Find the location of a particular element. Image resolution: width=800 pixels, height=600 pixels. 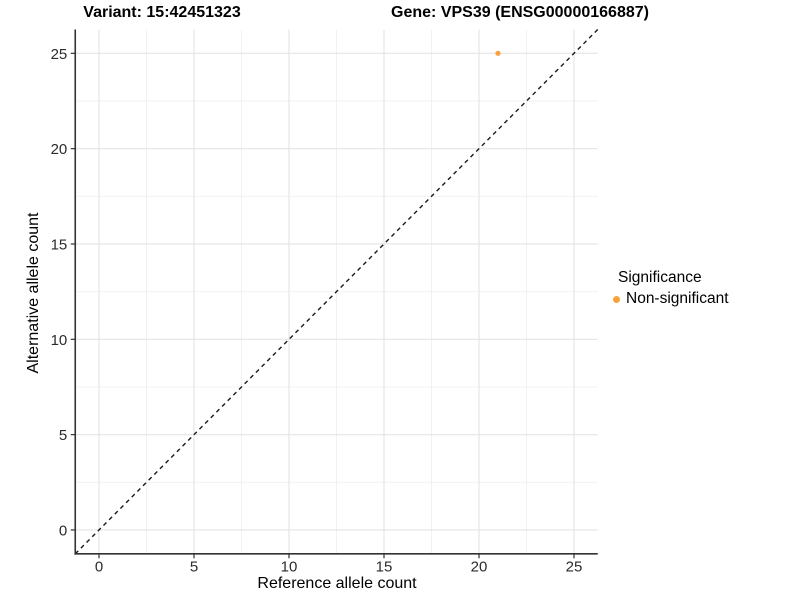

x-tick-label: 25 is located at coordinates (574, 566).